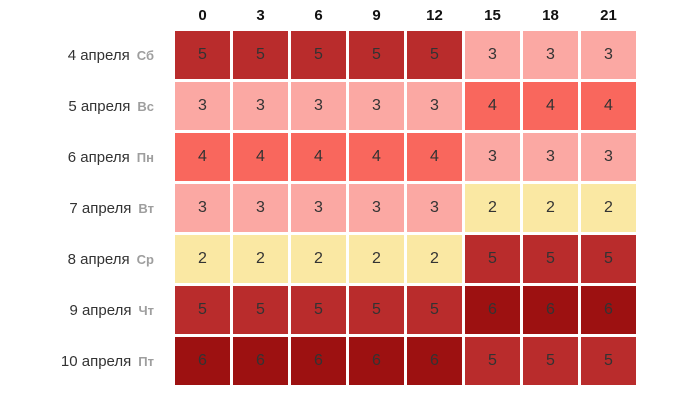  I want to click on row-label: 7 апреля Вт, so click(86, 208).